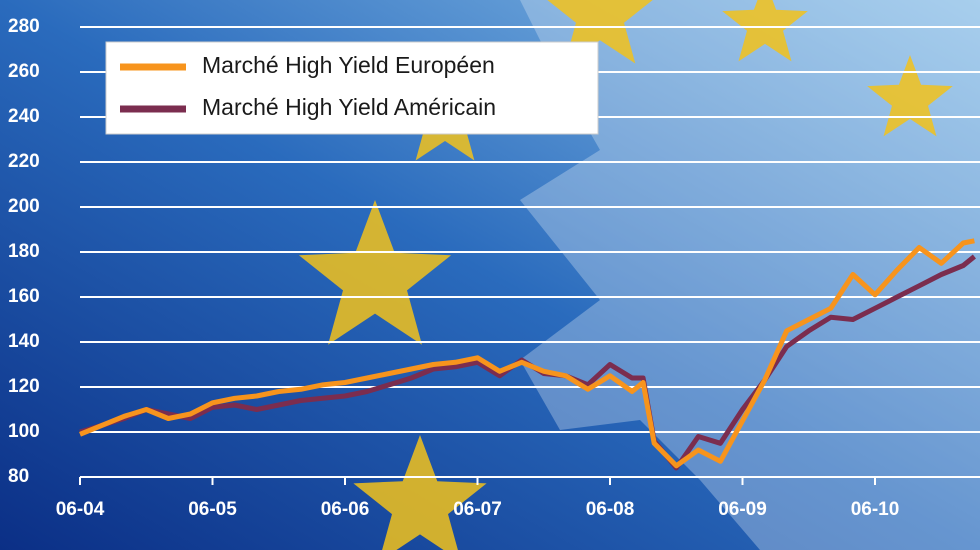 This screenshot has width=980, height=550. What do you see at coordinates (80, 509) in the screenshot?
I see `x-tick-label: 06-04` at bounding box center [80, 509].